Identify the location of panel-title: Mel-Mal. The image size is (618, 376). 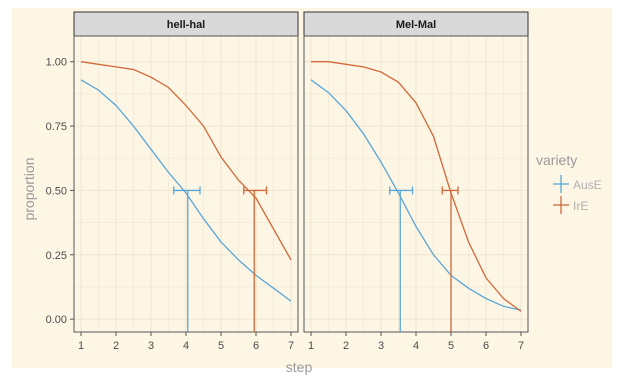
(416, 25).